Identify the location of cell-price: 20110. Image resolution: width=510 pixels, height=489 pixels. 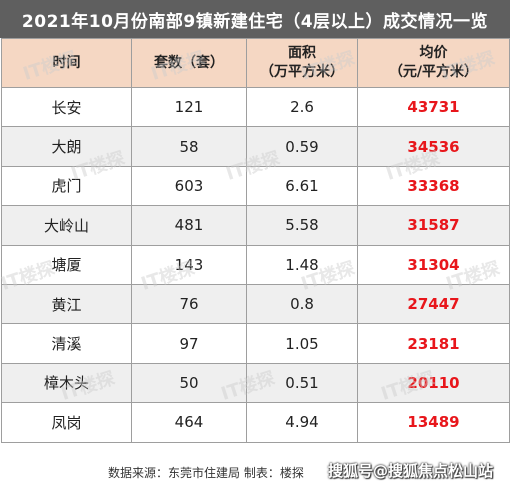
(433, 383).